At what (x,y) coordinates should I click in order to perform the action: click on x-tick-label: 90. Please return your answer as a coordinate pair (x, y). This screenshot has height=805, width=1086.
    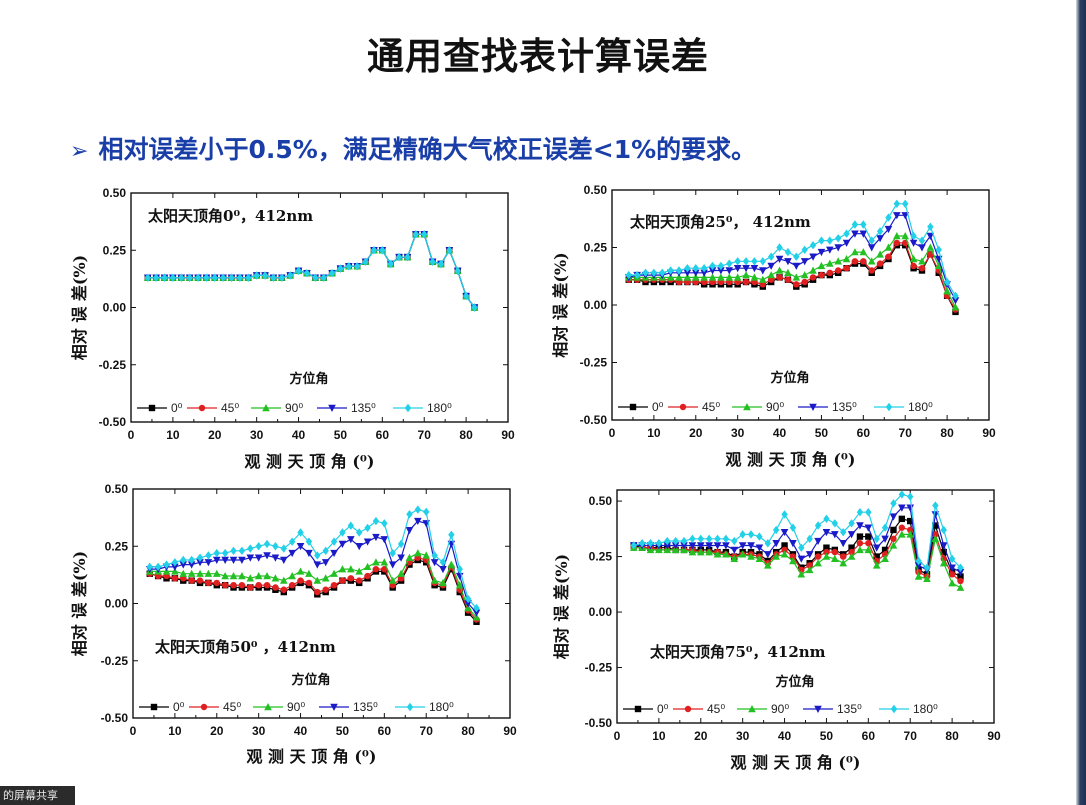
    Looking at the image, I should click on (989, 433).